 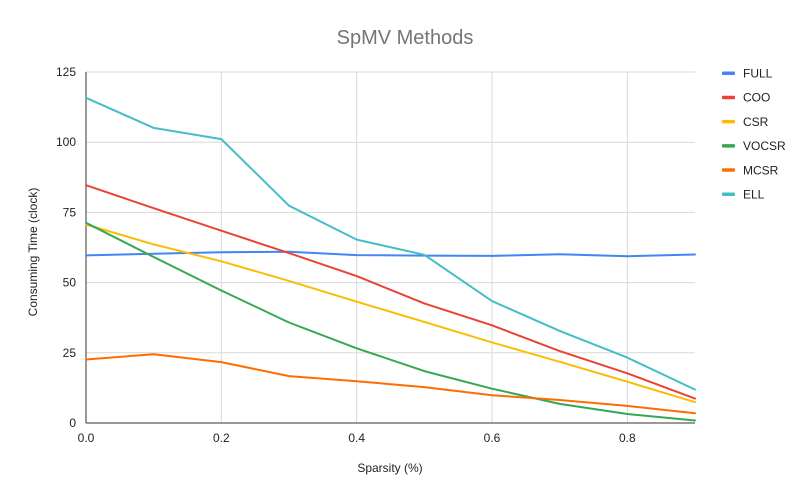 I want to click on x-axis-label: Sparsity (%), so click(x=389, y=468).